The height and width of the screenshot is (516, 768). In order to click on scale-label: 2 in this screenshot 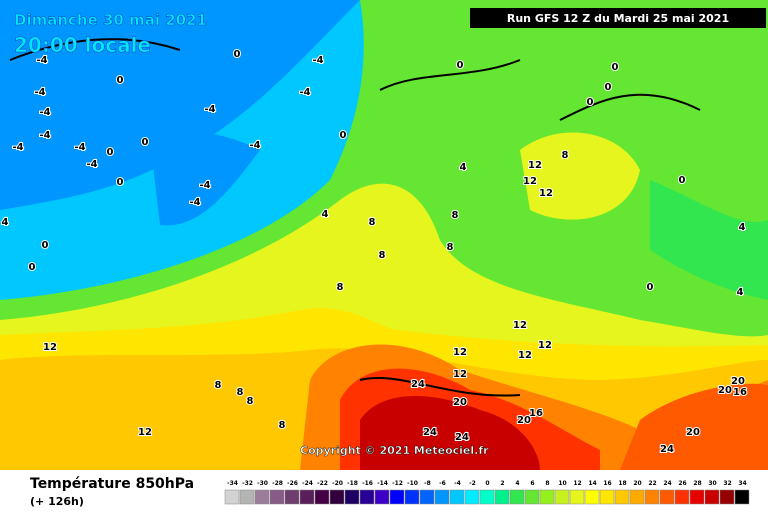, I will do `click(502, 483)`.